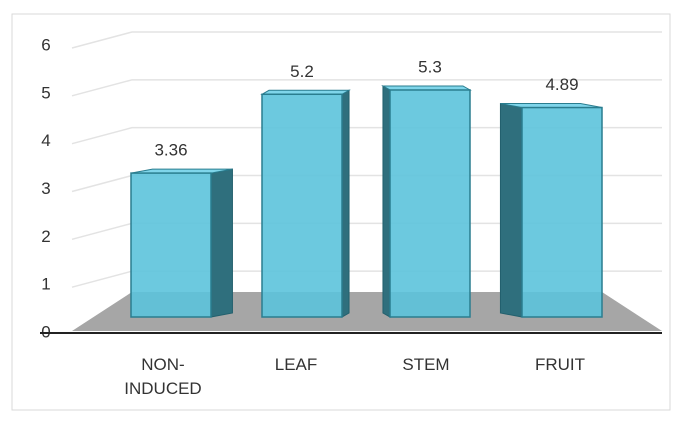 The image size is (686, 423). What do you see at coordinates (302, 71) in the screenshot?
I see `data-label: 5.2` at bounding box center [302, 71].